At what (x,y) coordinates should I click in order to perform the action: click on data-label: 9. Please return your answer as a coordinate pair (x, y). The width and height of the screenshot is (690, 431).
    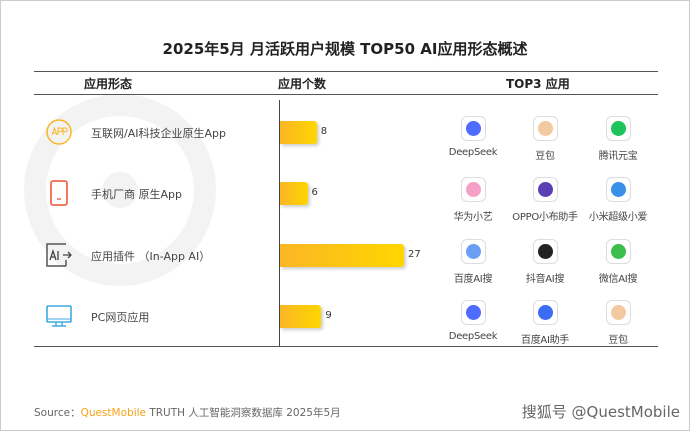
    Looking at the image, I should click on (328, 315).